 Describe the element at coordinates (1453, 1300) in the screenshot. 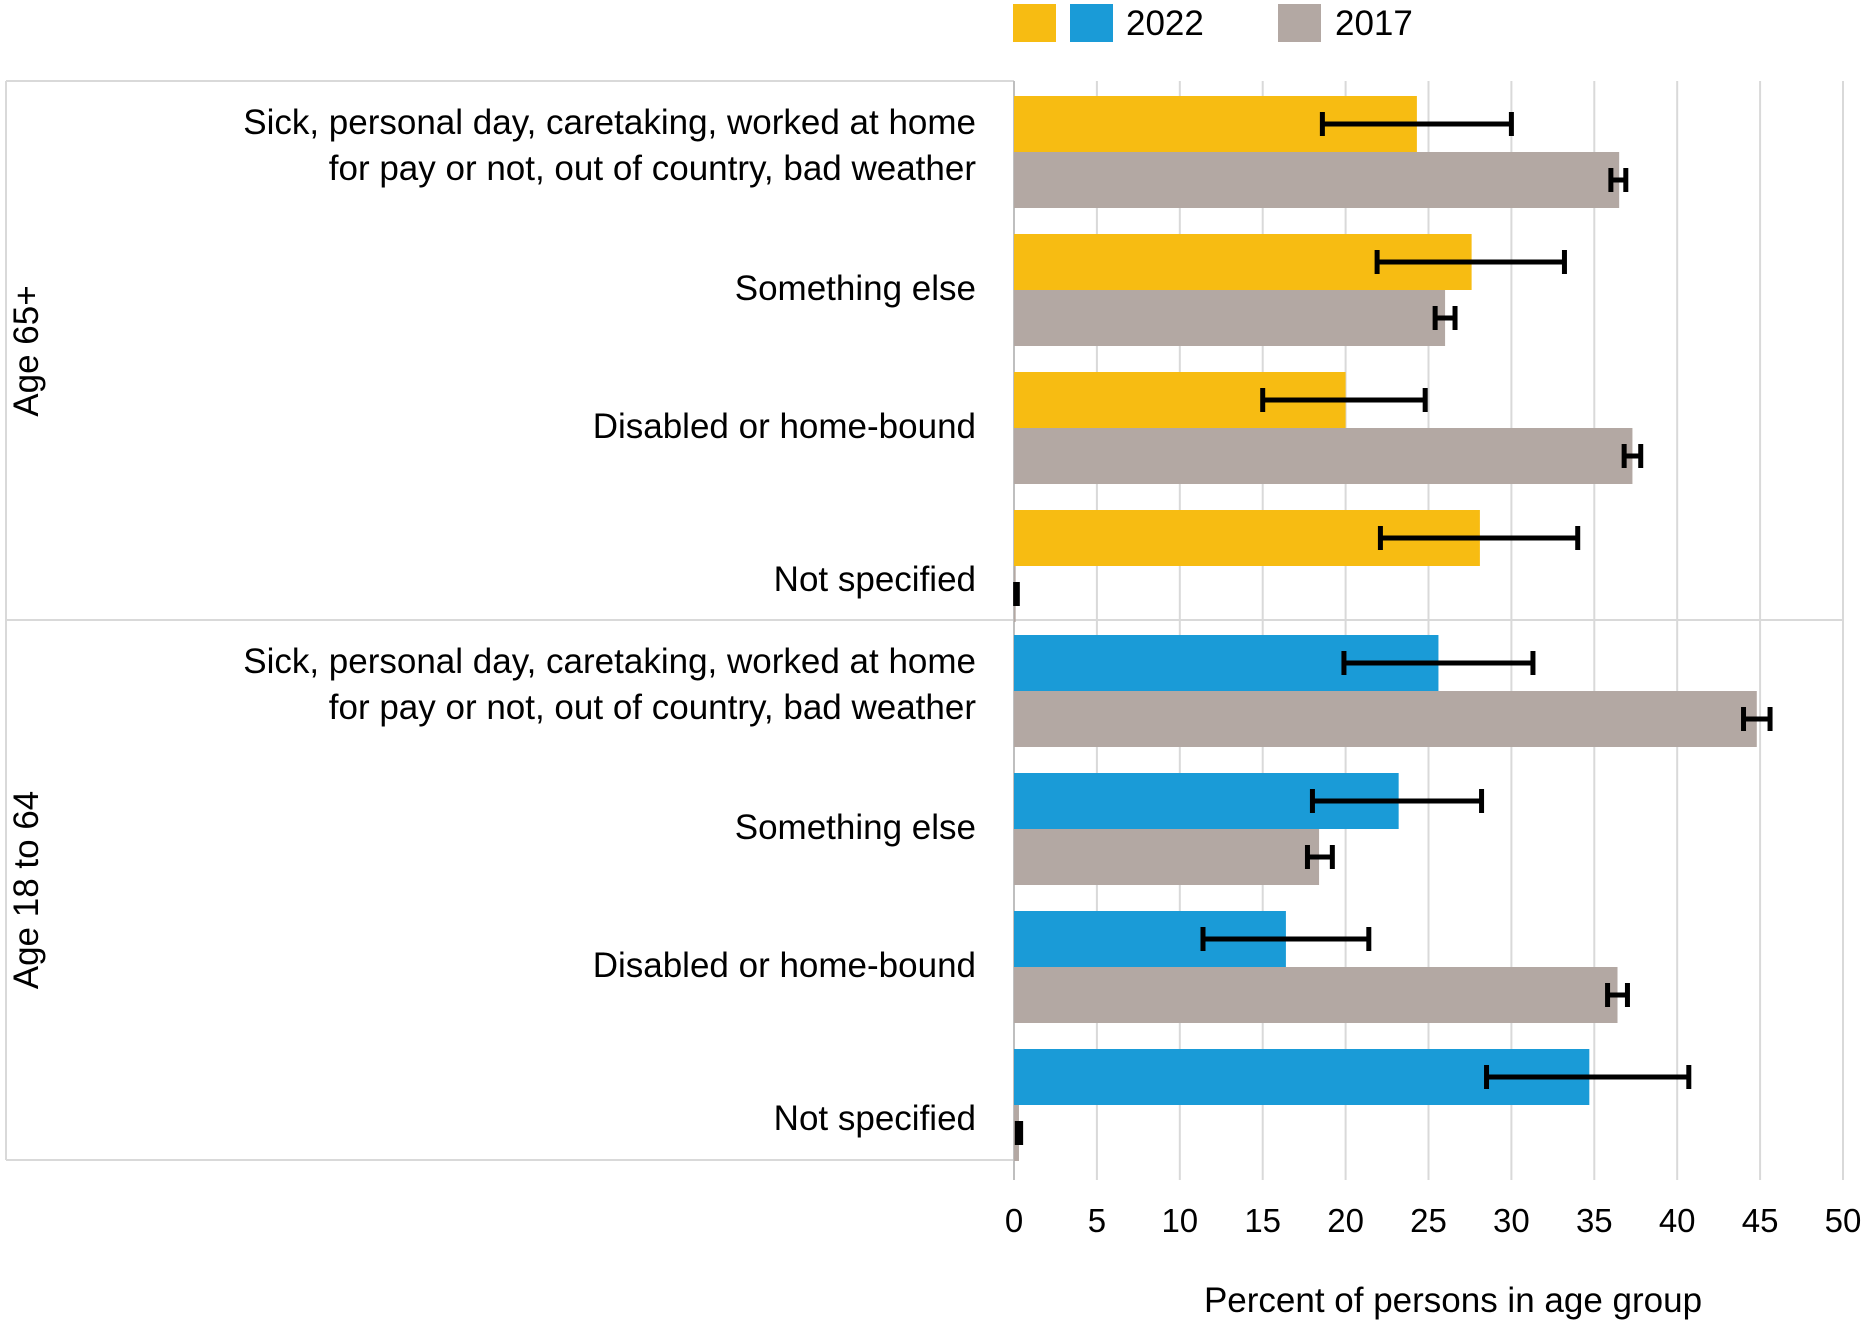

I see `x-axis-title: Percent of persons in age group` at that location.